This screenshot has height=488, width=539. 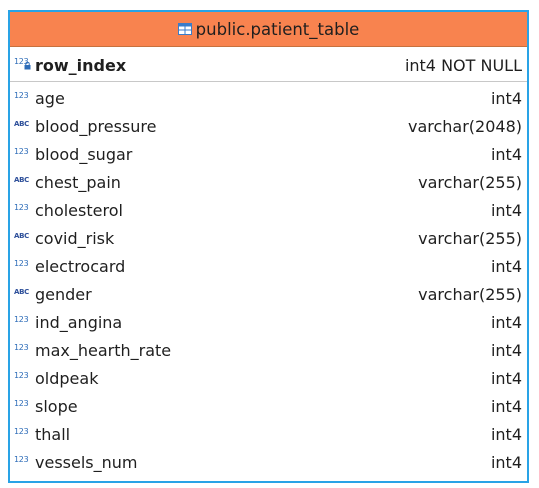 What do you see at coordinates (184, 29) in the screenshot?
I see `table-icon` at bounding box center [184, 29].